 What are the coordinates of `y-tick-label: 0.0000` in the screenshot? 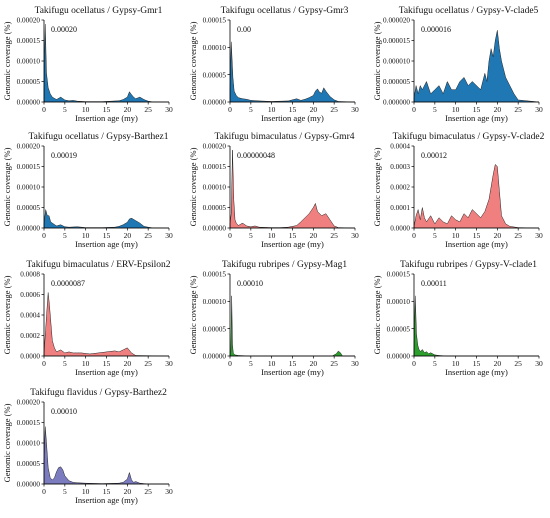 It's located at (30, 357).